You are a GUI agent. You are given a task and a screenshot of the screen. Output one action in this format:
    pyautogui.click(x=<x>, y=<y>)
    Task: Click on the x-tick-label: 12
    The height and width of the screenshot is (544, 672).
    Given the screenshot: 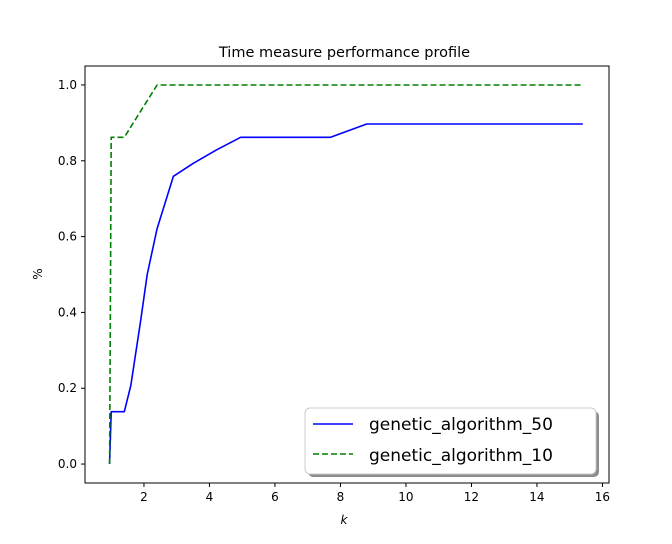 What is the action you would take?
    pyautogui.click(x=471, y=497)
    